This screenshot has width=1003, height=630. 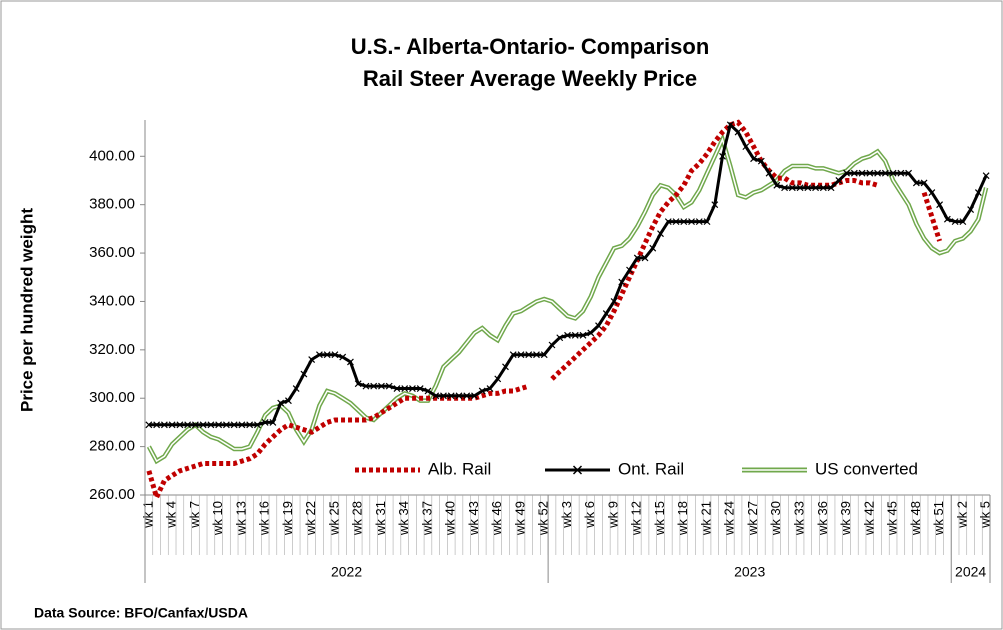 I want to click on legend-label: Ont. Rail, so click(x=651, y=468).